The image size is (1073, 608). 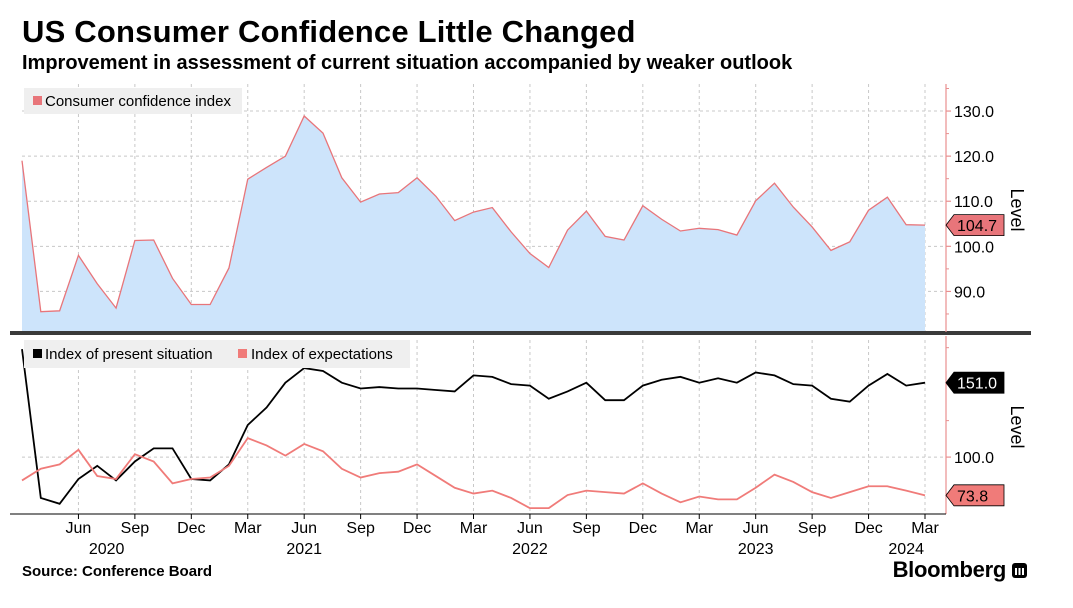 What do you see at coordinates (304, 528) in the screenshot?
I see `x-tick-label-4: Jun` at bounding box center [304, 528].